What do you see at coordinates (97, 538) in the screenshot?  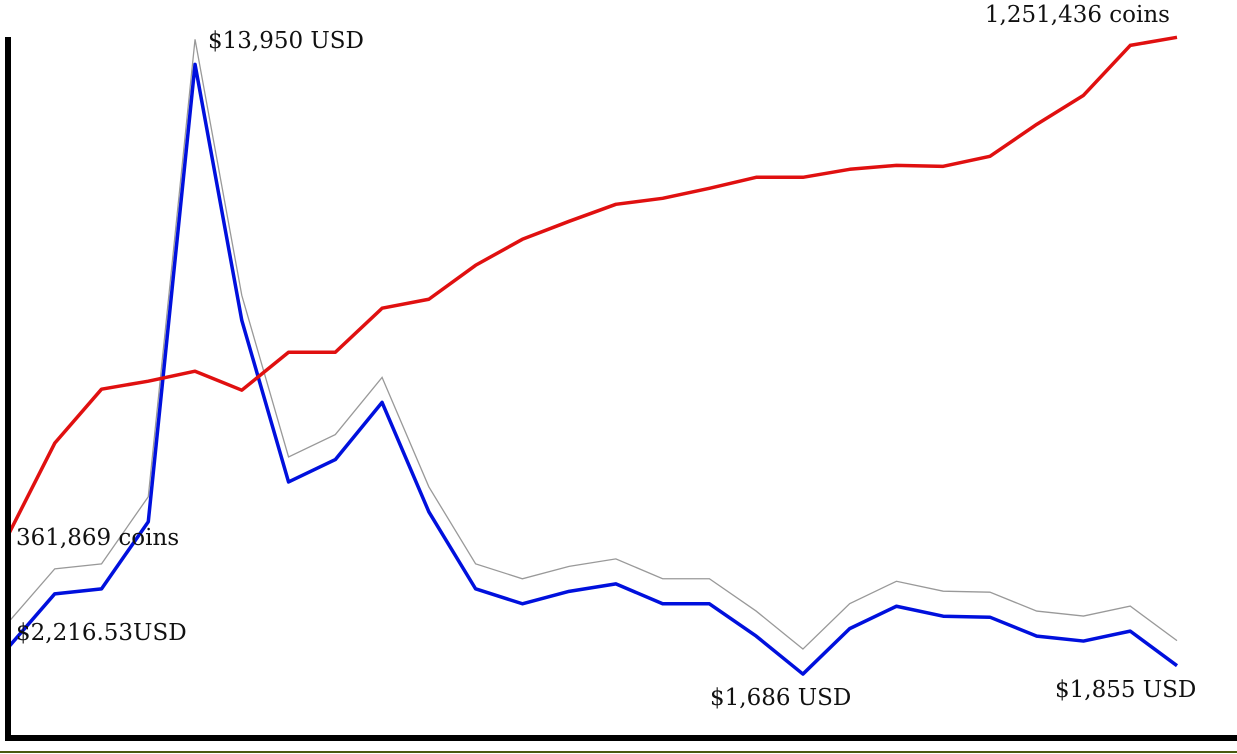 I see `annotation: 361,869 coins` at bounding box center [97, 538].